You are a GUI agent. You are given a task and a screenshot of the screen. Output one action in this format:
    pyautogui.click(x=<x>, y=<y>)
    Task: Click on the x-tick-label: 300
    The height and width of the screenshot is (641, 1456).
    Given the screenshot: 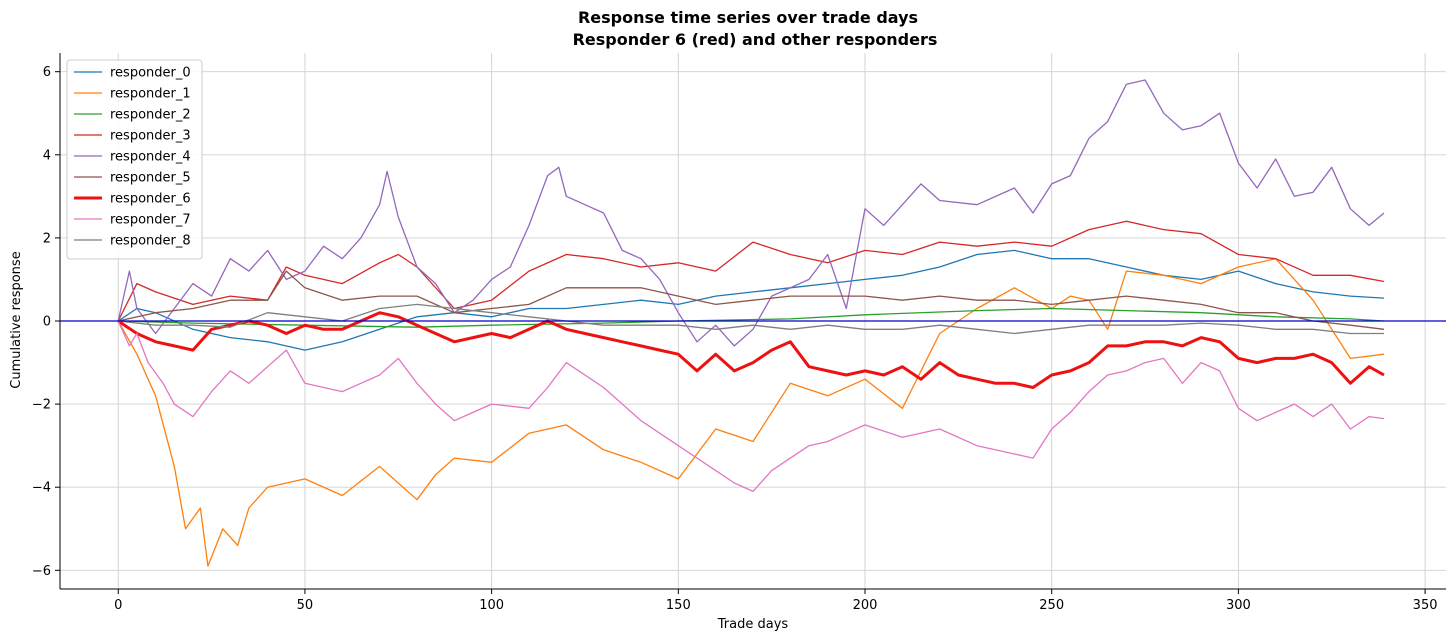 What is the action you would take?
    pyautogui.click(x=1238, y=605)
    